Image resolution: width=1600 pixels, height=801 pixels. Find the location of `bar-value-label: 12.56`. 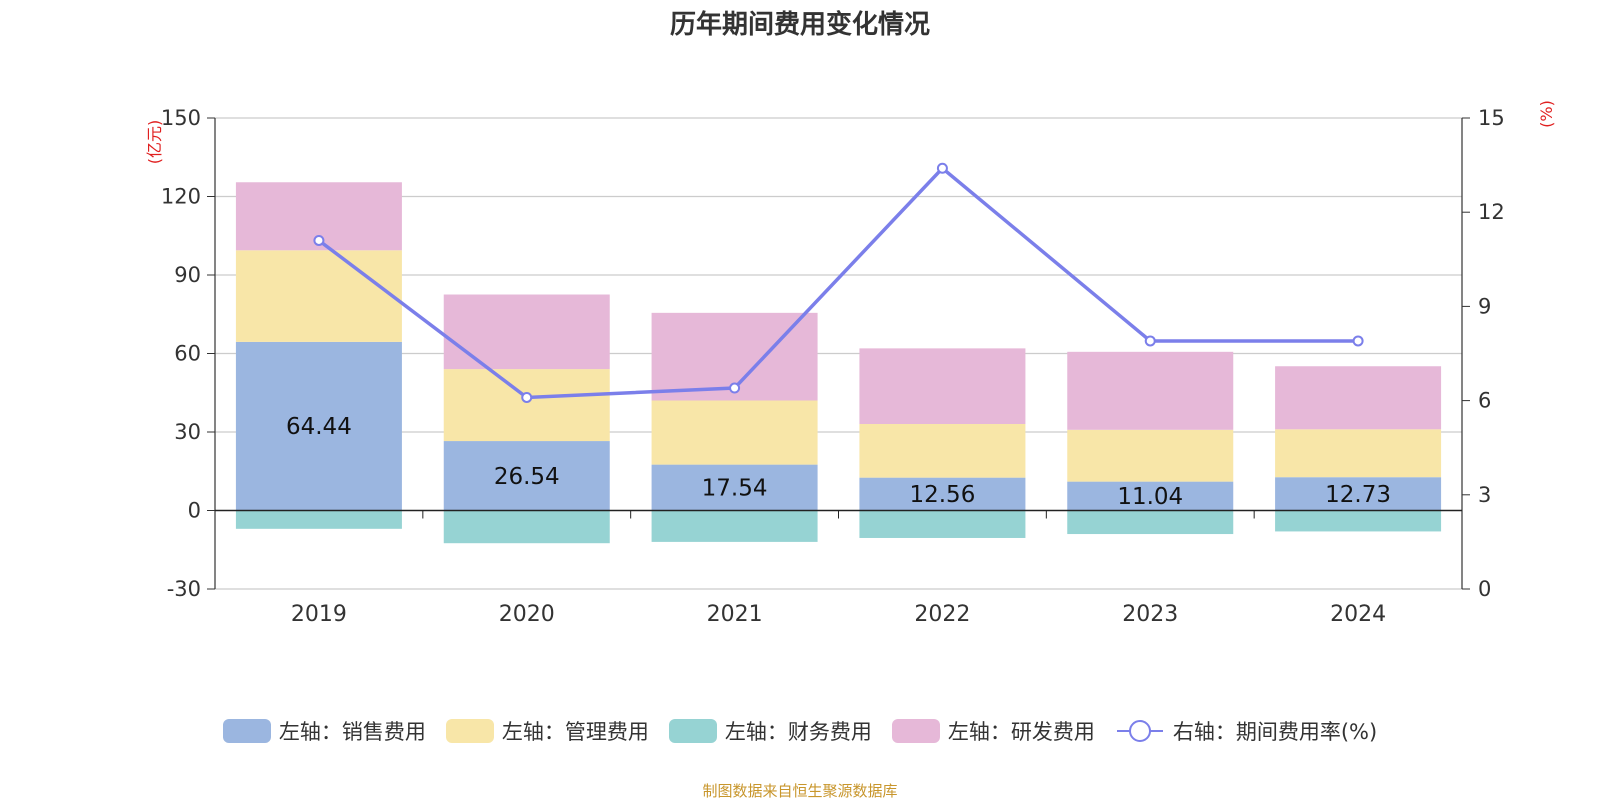

bar-value-label: 12.56 is located at coordinates (942, 495).